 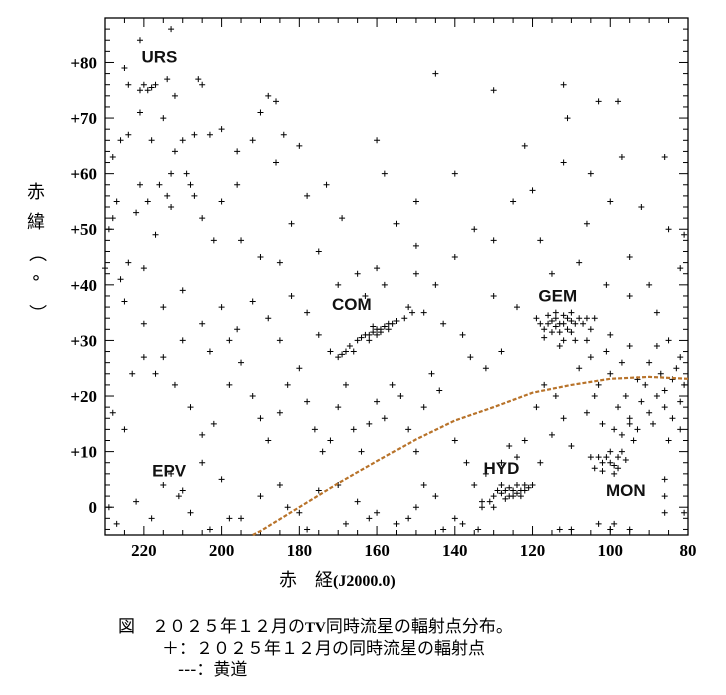 What do you see at coordinates (626, 490) in the screenshot?
I see `shower-label-mon: MON` at bounding box center [626, 490].